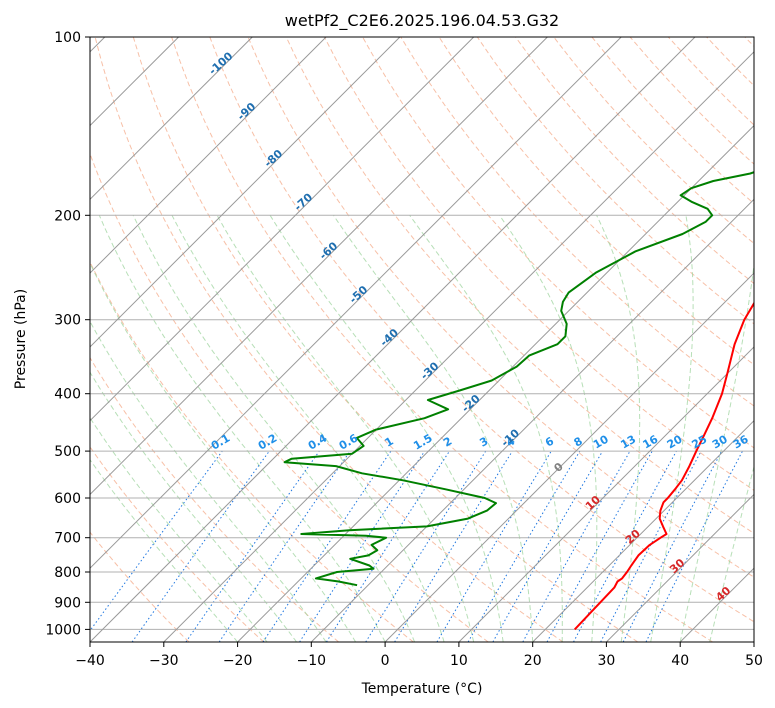 The height and width of the screenshot is (708, 775). I want to click on y-axis-ticks: 100 200 300 400 500 600 700 800 900 1000, so click(67, 334).